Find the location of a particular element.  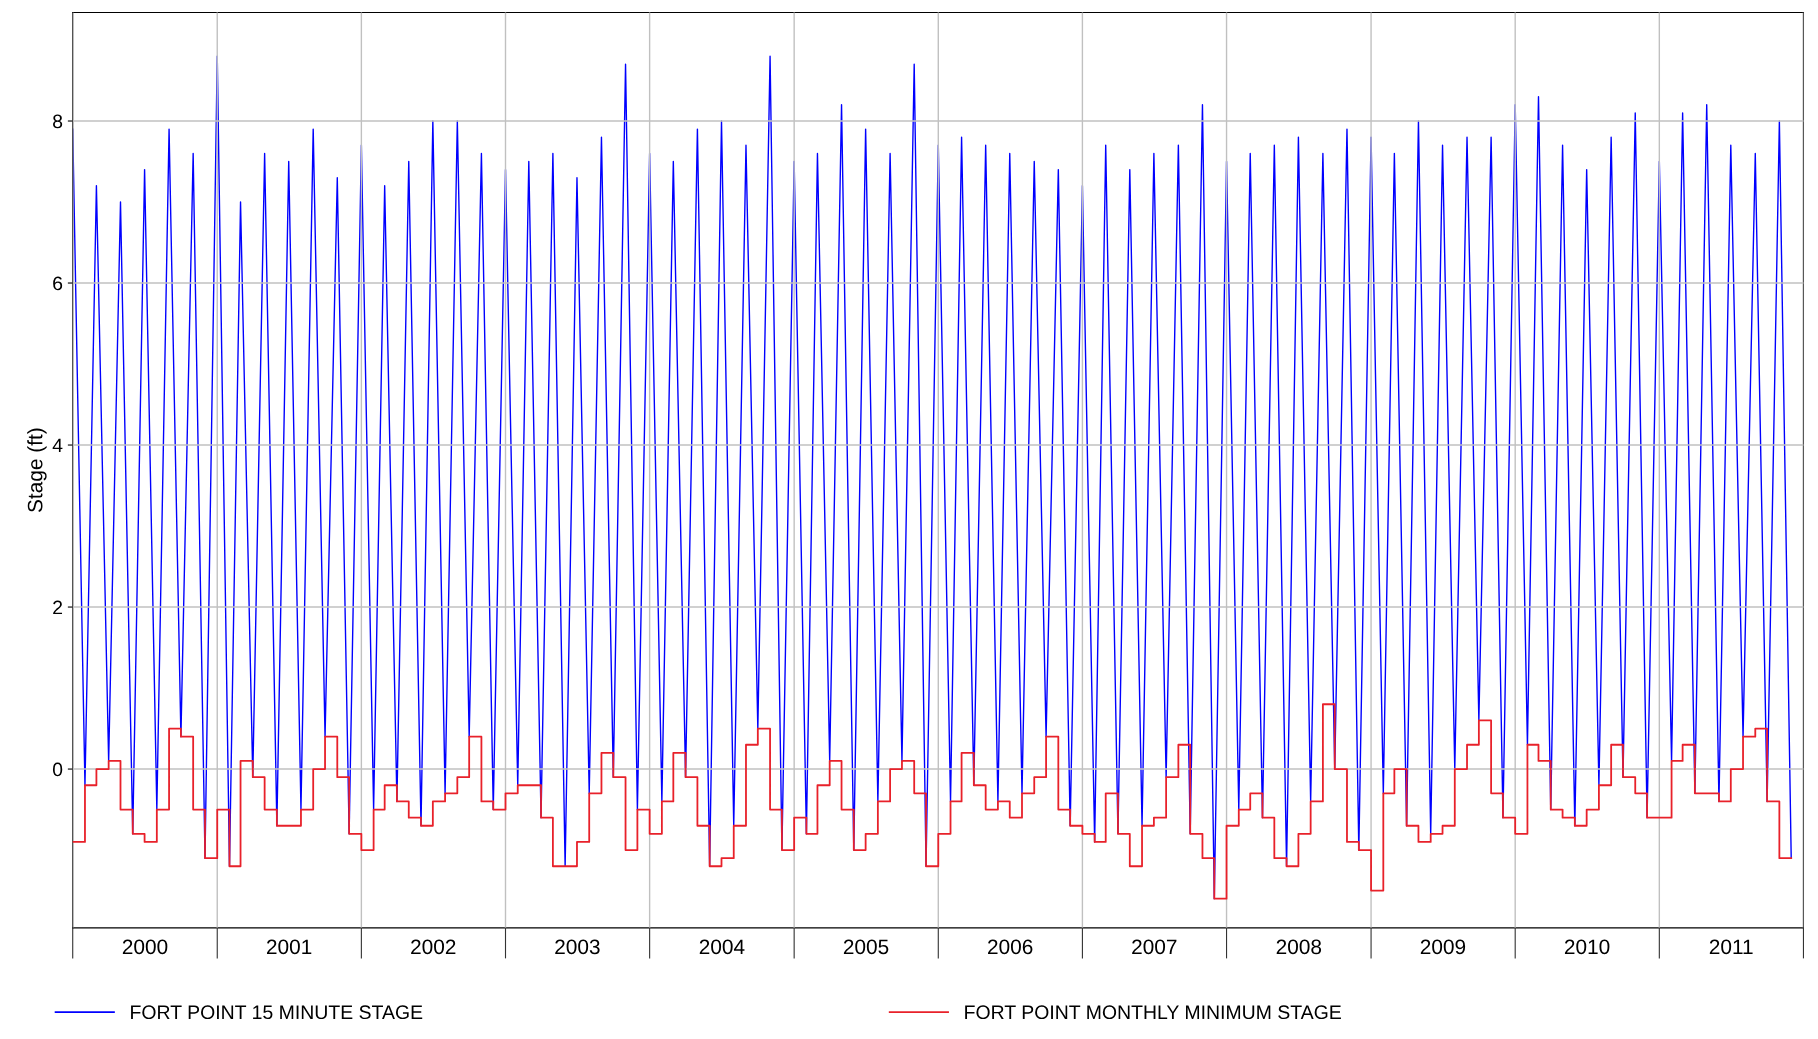

y-axis-title: Stage (ft) is located at coordinates (37, 470).